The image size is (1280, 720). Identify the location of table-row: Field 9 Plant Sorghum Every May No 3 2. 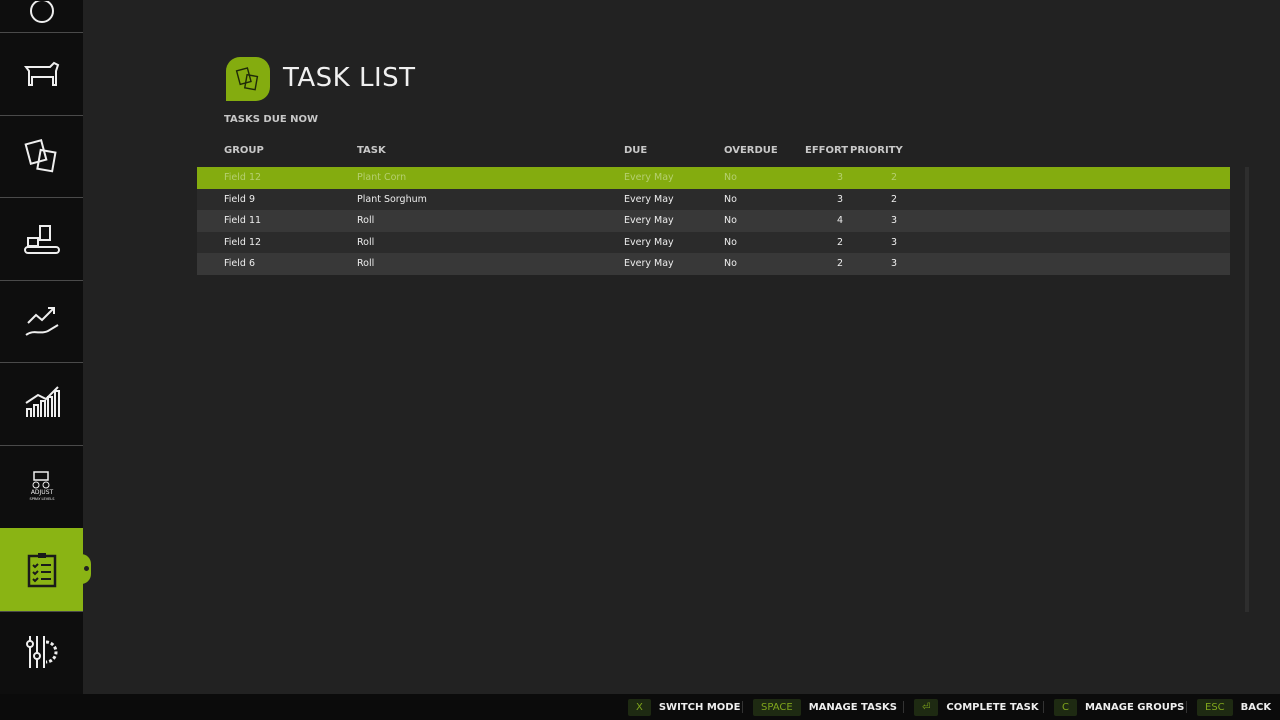
(713, 199).